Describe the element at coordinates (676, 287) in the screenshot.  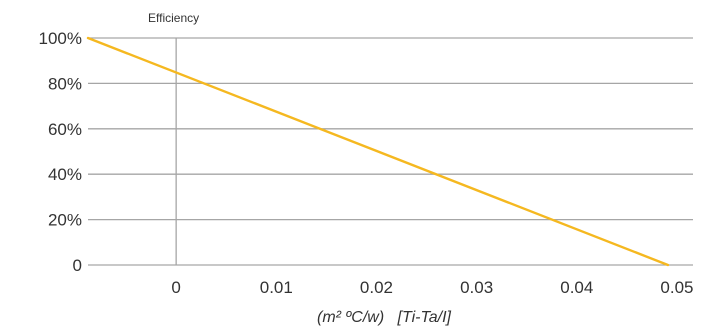
I see `x-tick-label: 0.05` at that location.